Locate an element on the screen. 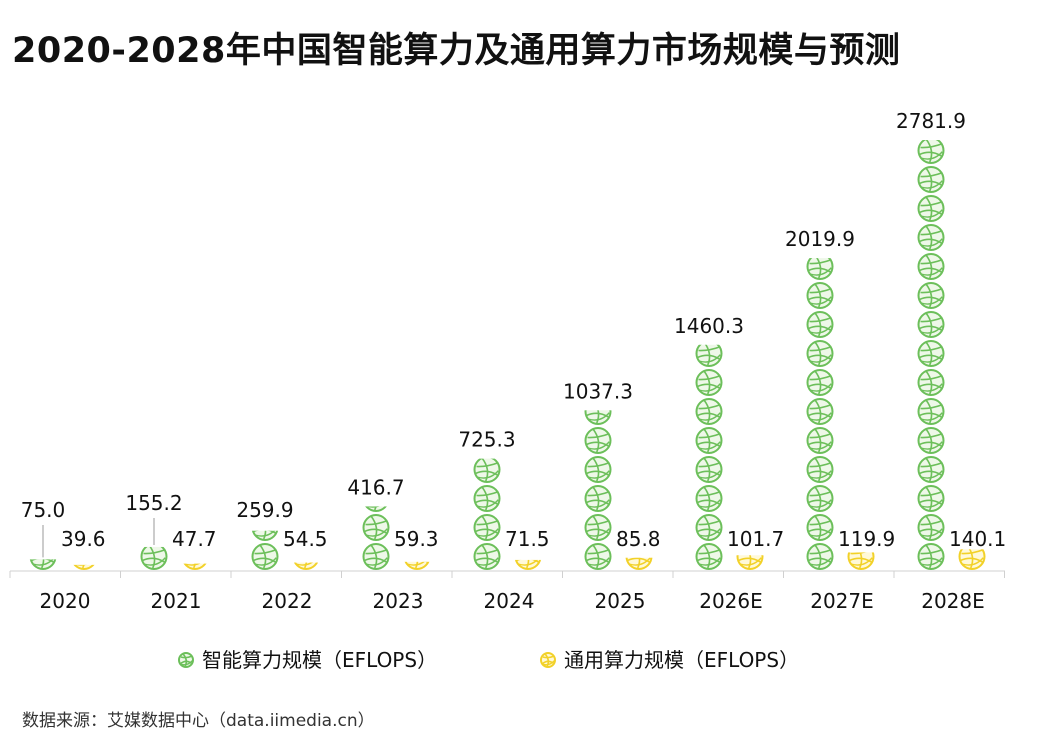 This screenshot has width=1043, height=739. data-label-intelligent: 2781.9 is located at coordinates (931, 121).